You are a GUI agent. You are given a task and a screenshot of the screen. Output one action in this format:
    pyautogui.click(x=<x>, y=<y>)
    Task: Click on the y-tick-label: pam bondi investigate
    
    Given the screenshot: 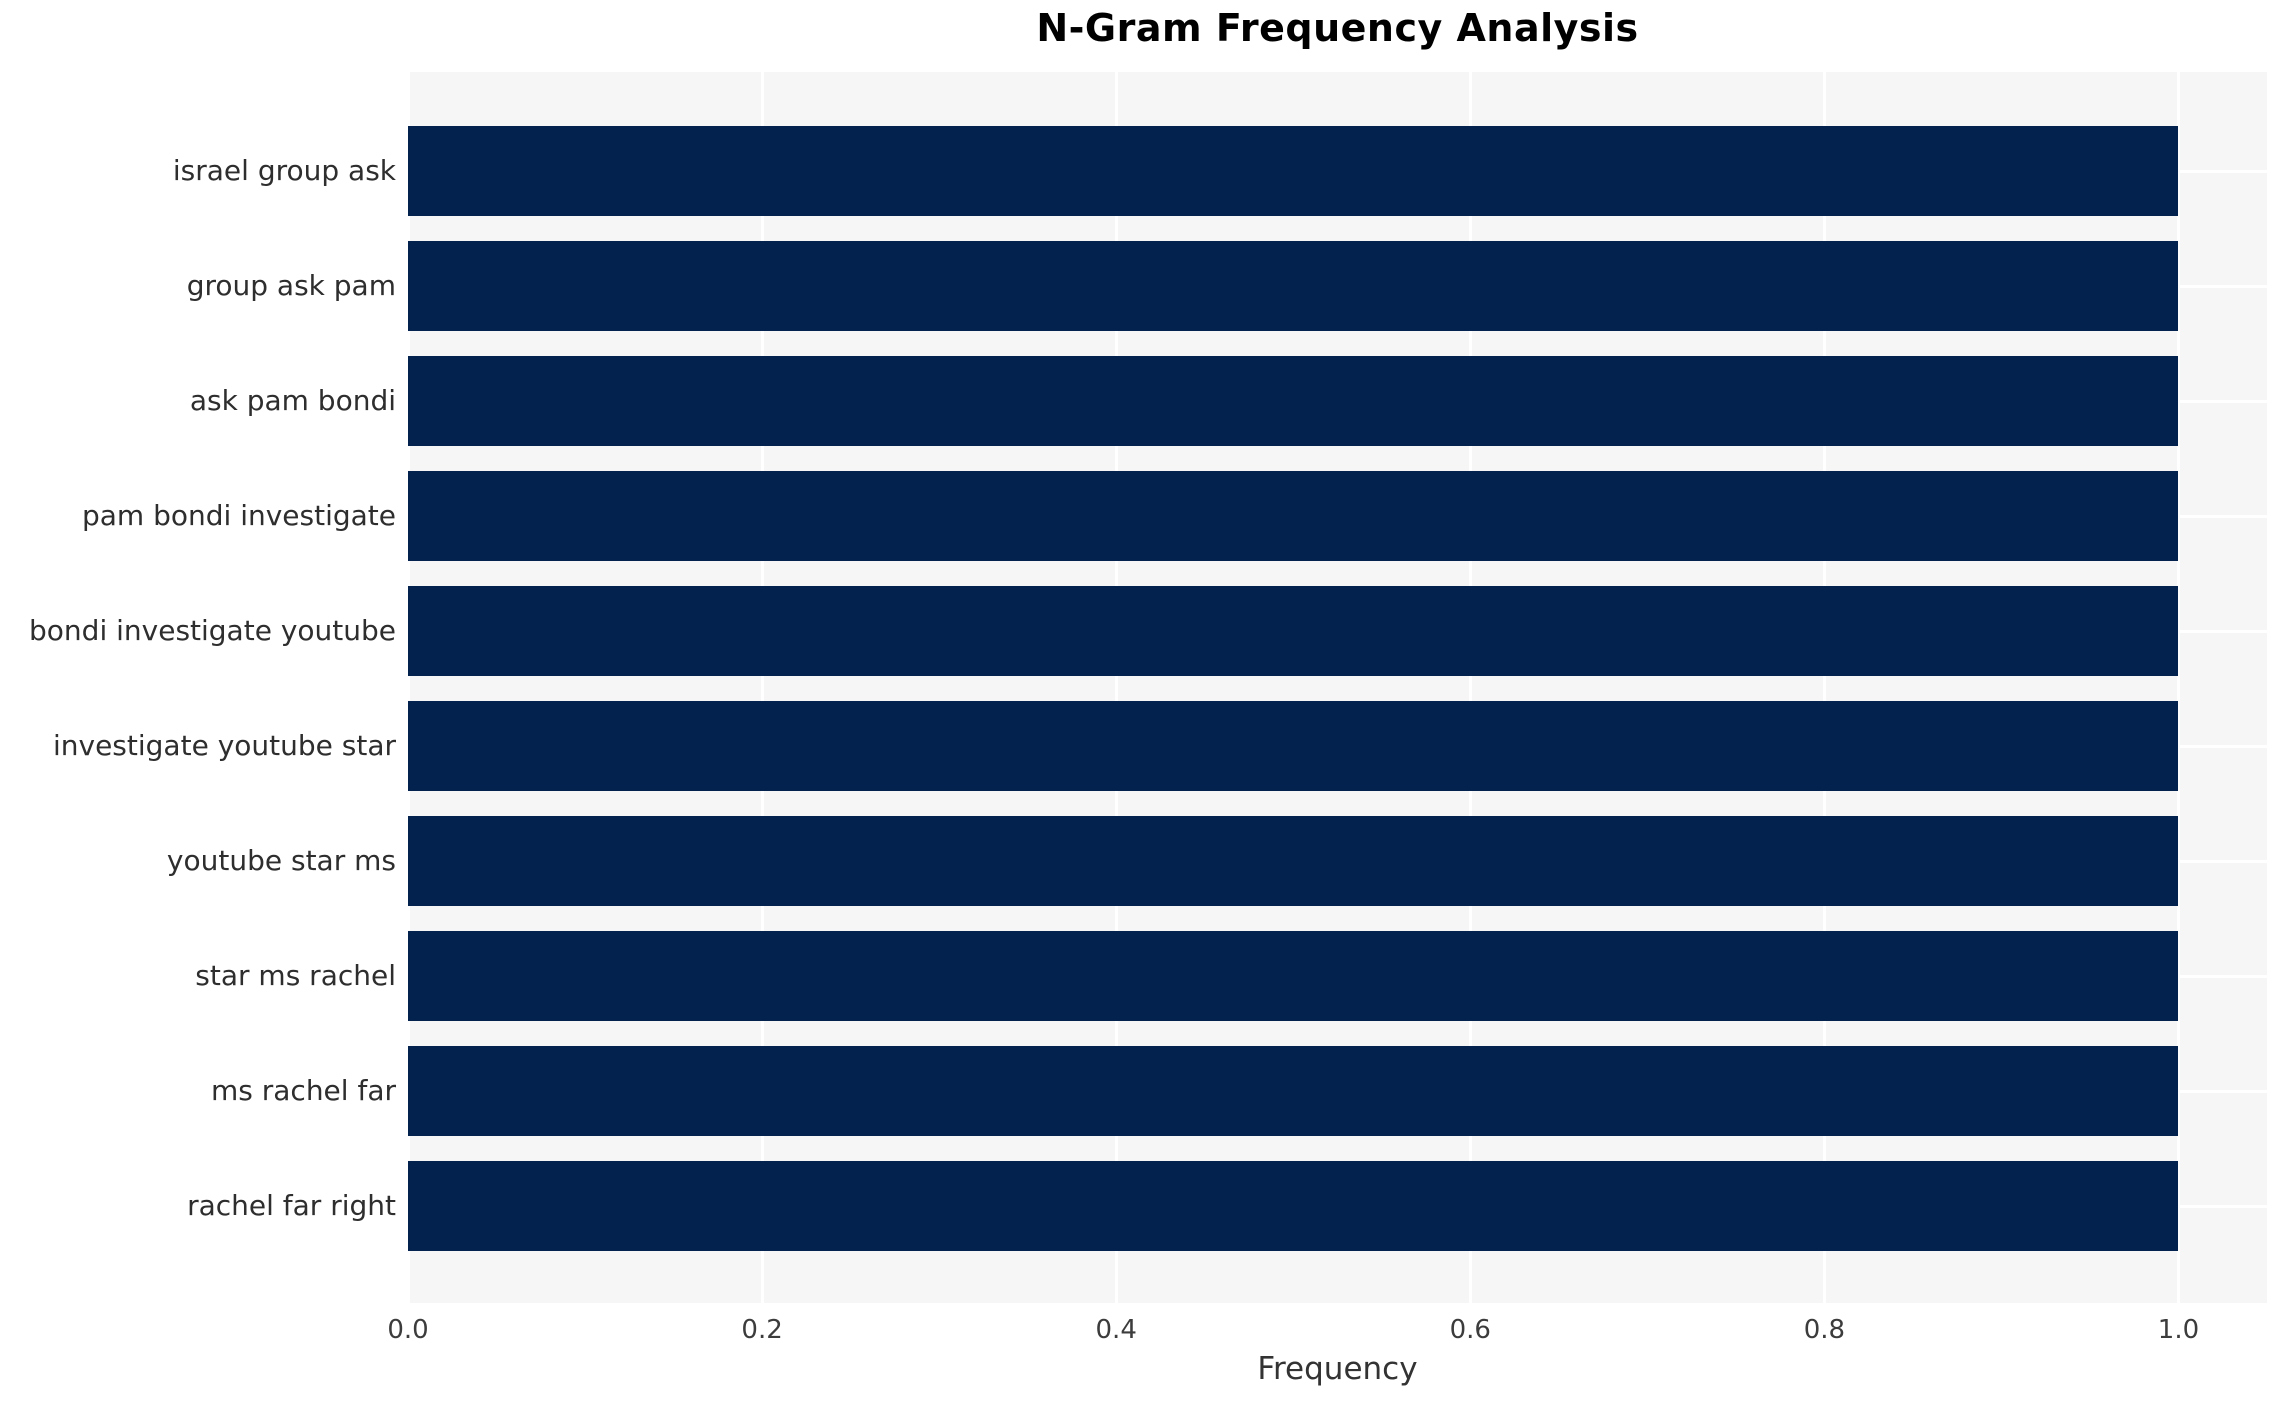 What is the action you would take?
    pyautogui.click(x=238, y=515)
    